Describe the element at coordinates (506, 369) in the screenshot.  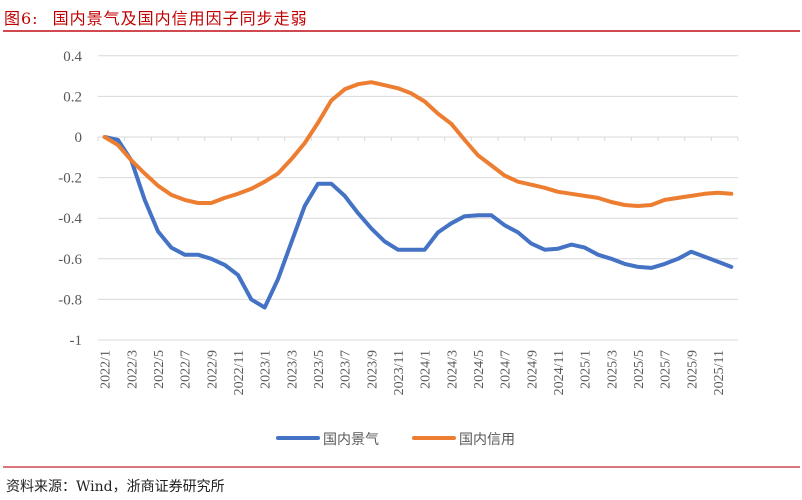
I see `x-tick-label: 2024/7` at that location.